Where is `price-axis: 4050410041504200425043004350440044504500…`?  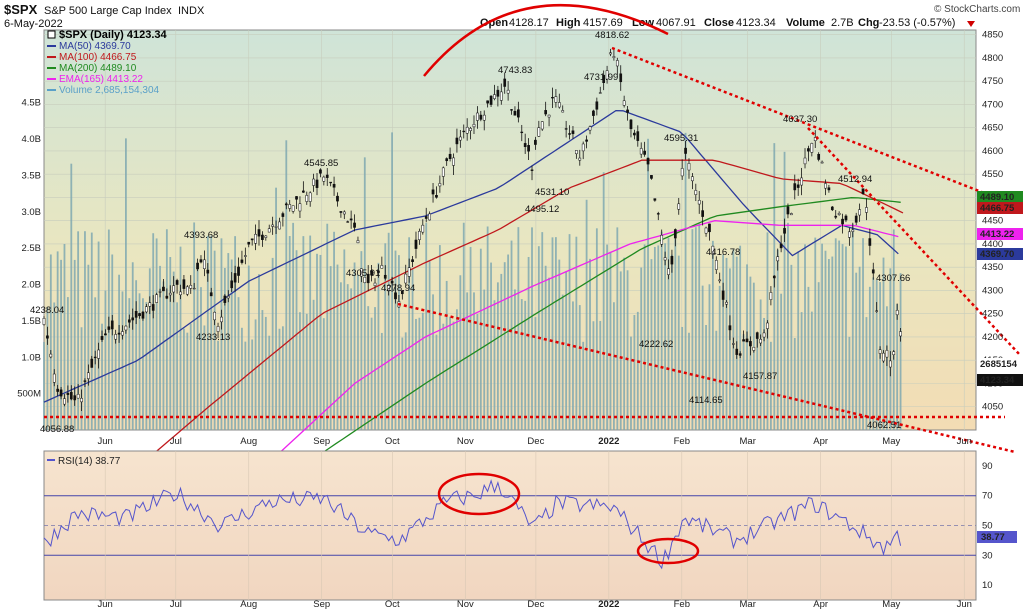 price-axis: 4050410041504200425043004350440044504500… is located at coordinates (992, 221).